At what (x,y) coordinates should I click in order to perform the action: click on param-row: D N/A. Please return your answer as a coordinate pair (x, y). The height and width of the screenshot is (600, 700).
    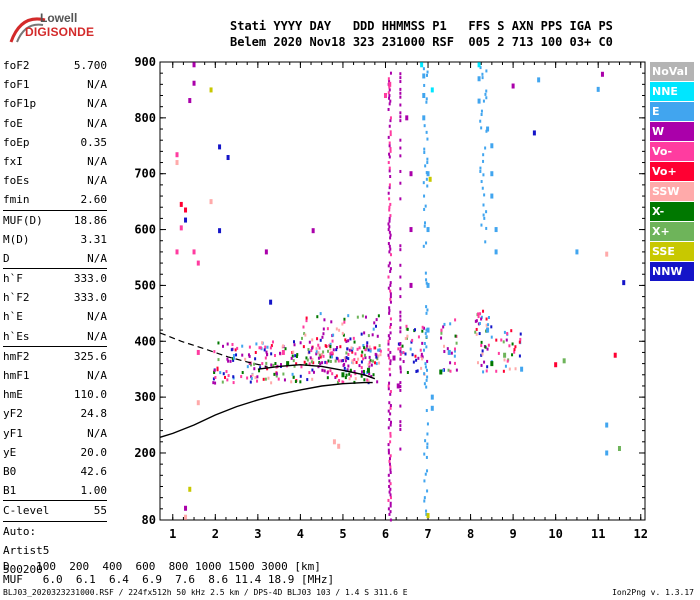
    Looking at the image, I should click on (55, 258).